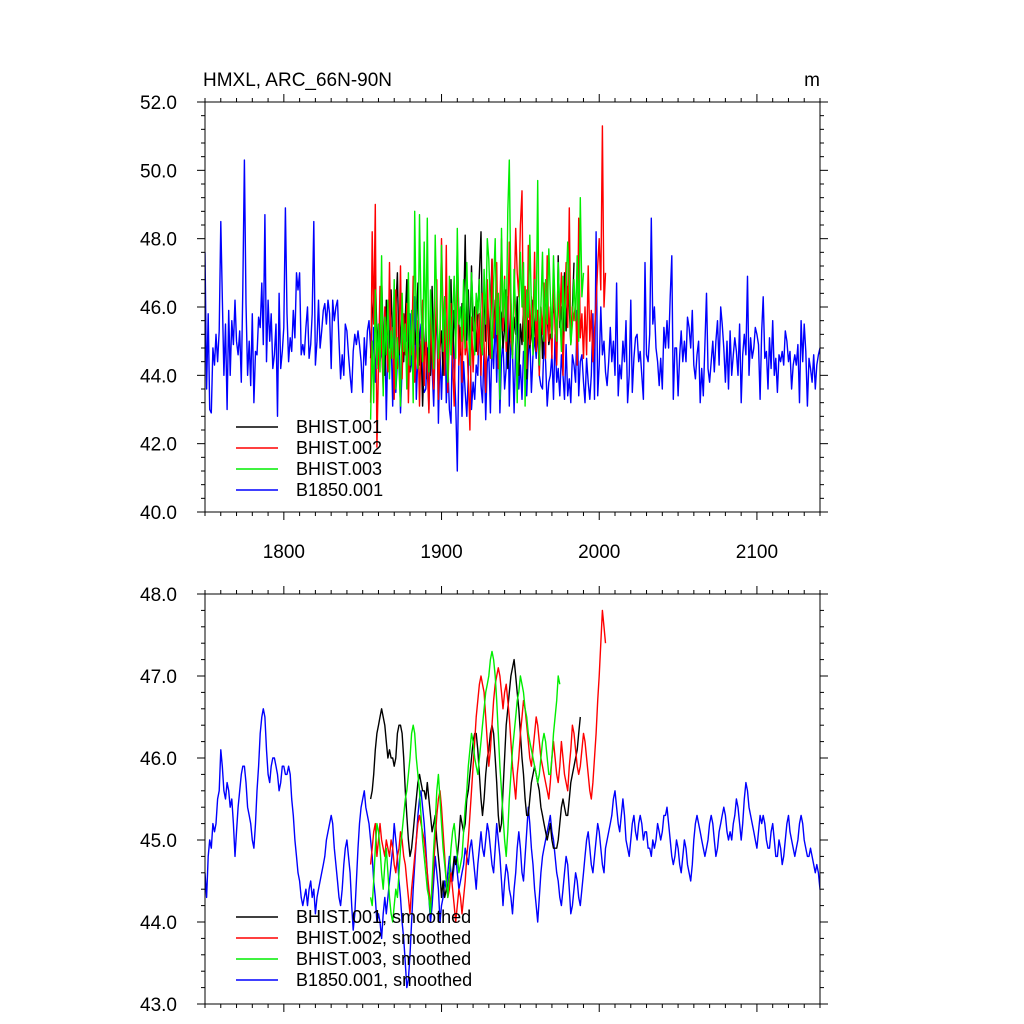 This screenshot has height=1024, width=1024. What do you see at coordinates (297, 80) in the screenshot?
I see `top-panel-title: HMXL, ARC_66N-90N` at bounding box center [297, 80].